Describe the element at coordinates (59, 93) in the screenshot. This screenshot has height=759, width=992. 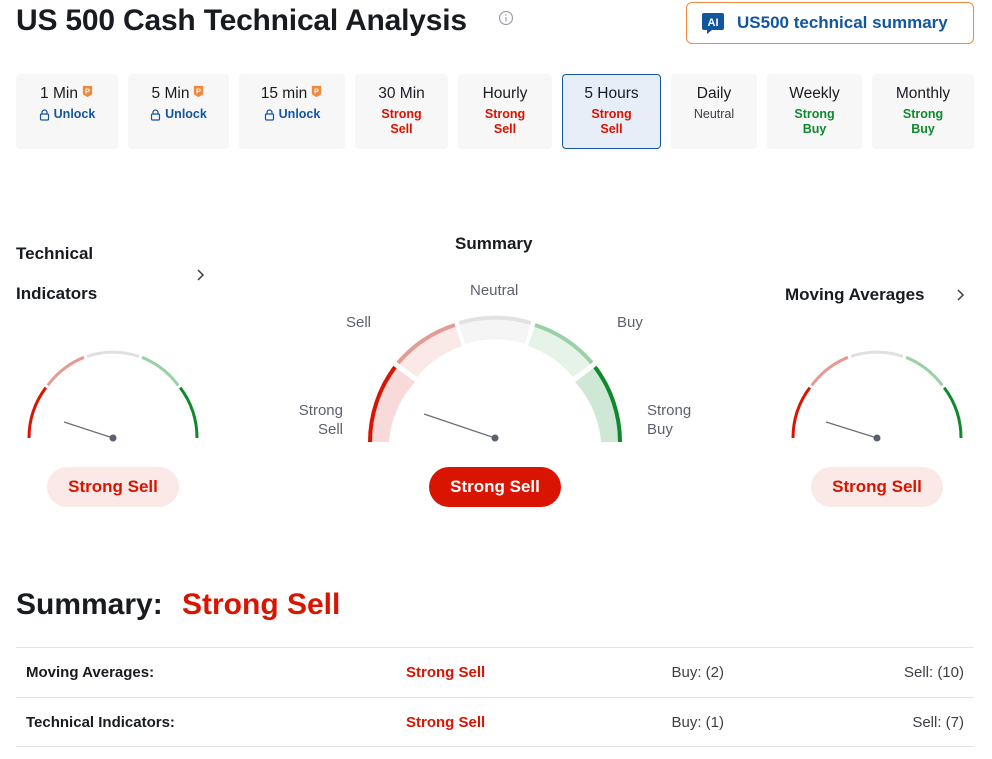
I see `tab-label: 1 Min` at that location.